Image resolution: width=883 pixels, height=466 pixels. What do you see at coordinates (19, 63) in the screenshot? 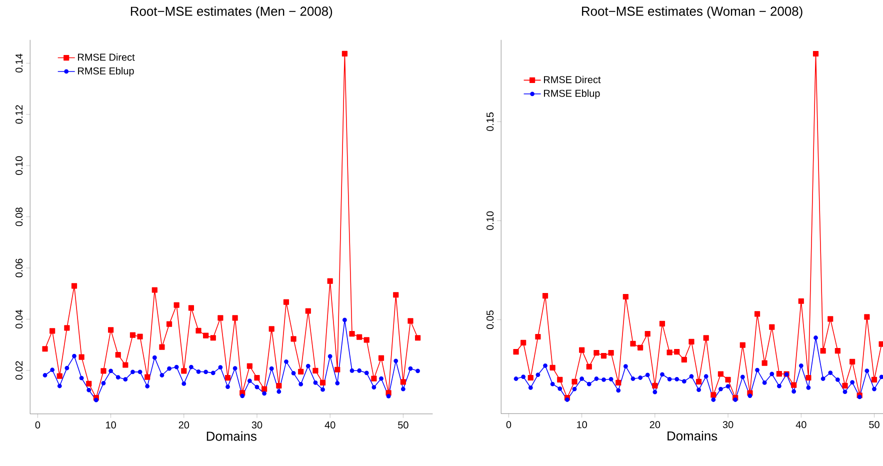
I see `y-tick-label: 0.14` at bounding box center [19, 63].